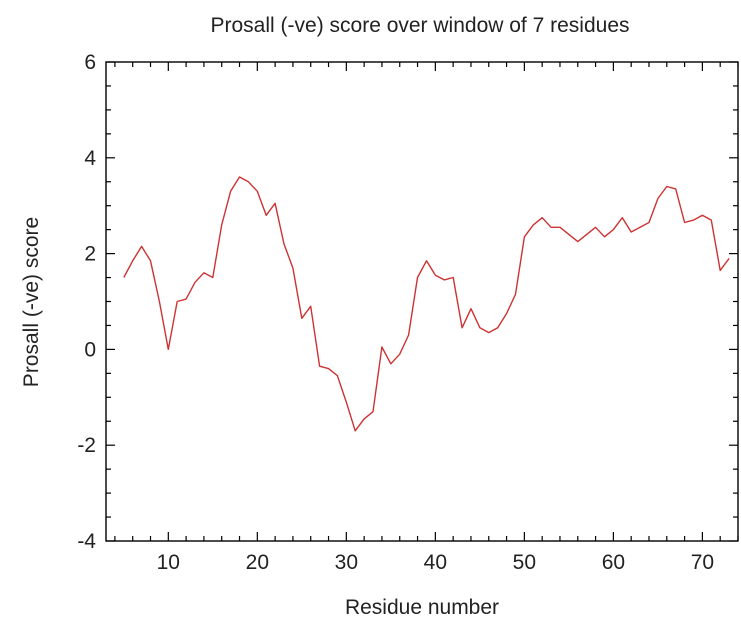  I want to click on x-axis-label: Residue number, so click(422, 607).